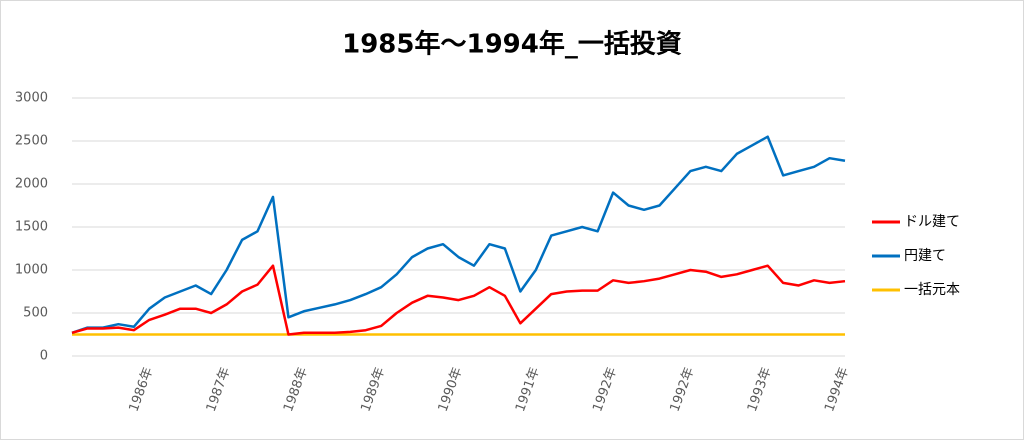  What do you see at coordinates (31, 141) in the screenshot?
I see `y-tick-label: 2500` at bounding box center [31, 141].